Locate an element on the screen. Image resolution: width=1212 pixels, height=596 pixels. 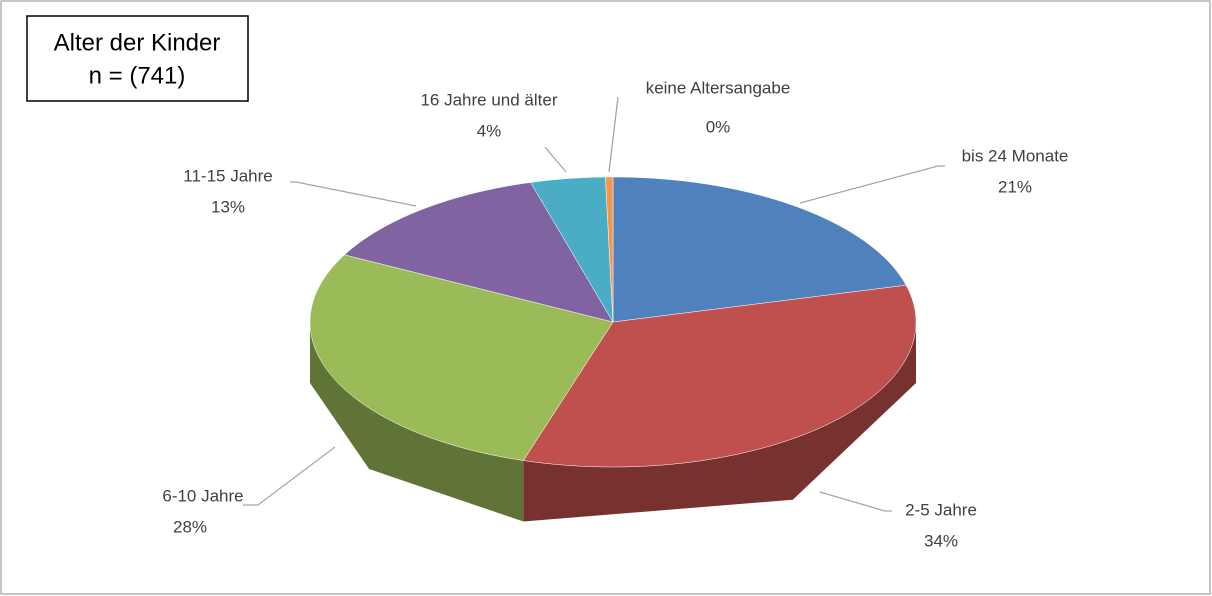
category-label: bis 24 Monate is located at coordinates (1015, 155).